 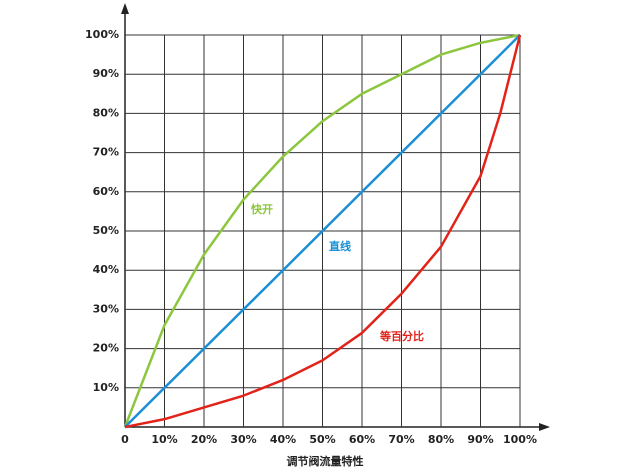 What do you see at coordinates (261, 209) in the screenshot?
I see `series-label: 快开` at bounding box center [261, 209].